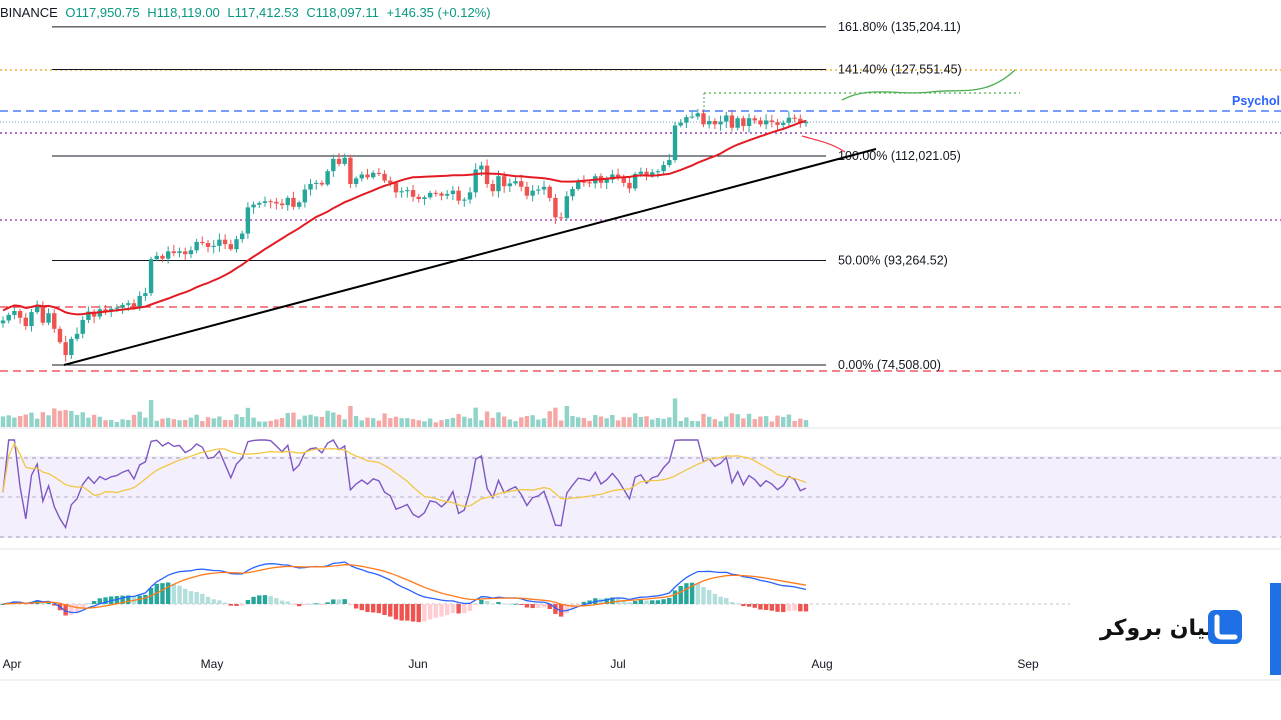 Image resolution: width=1281 pixels, height=720 pixels. I want to click on bullish-projection-path, so click(928, 85).